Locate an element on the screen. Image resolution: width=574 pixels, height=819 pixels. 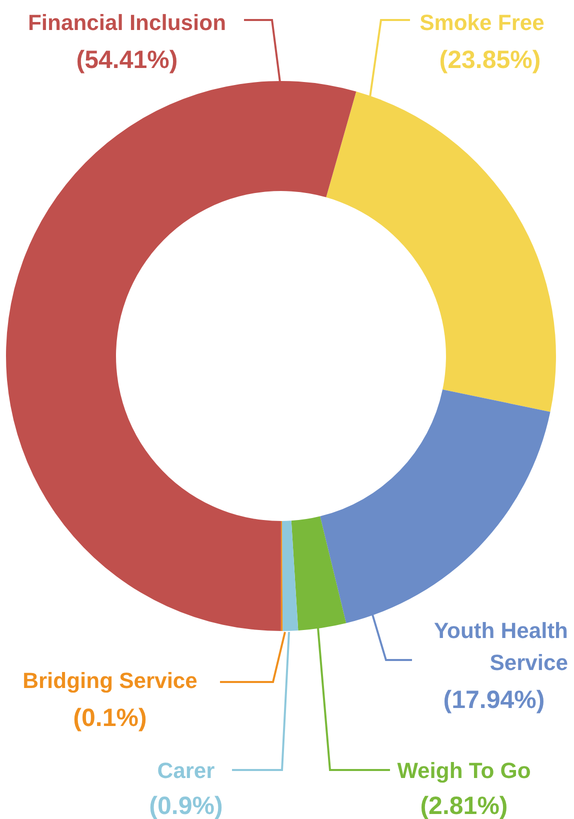
slice-label: Smoke Free is located at coordinates (482, 22).